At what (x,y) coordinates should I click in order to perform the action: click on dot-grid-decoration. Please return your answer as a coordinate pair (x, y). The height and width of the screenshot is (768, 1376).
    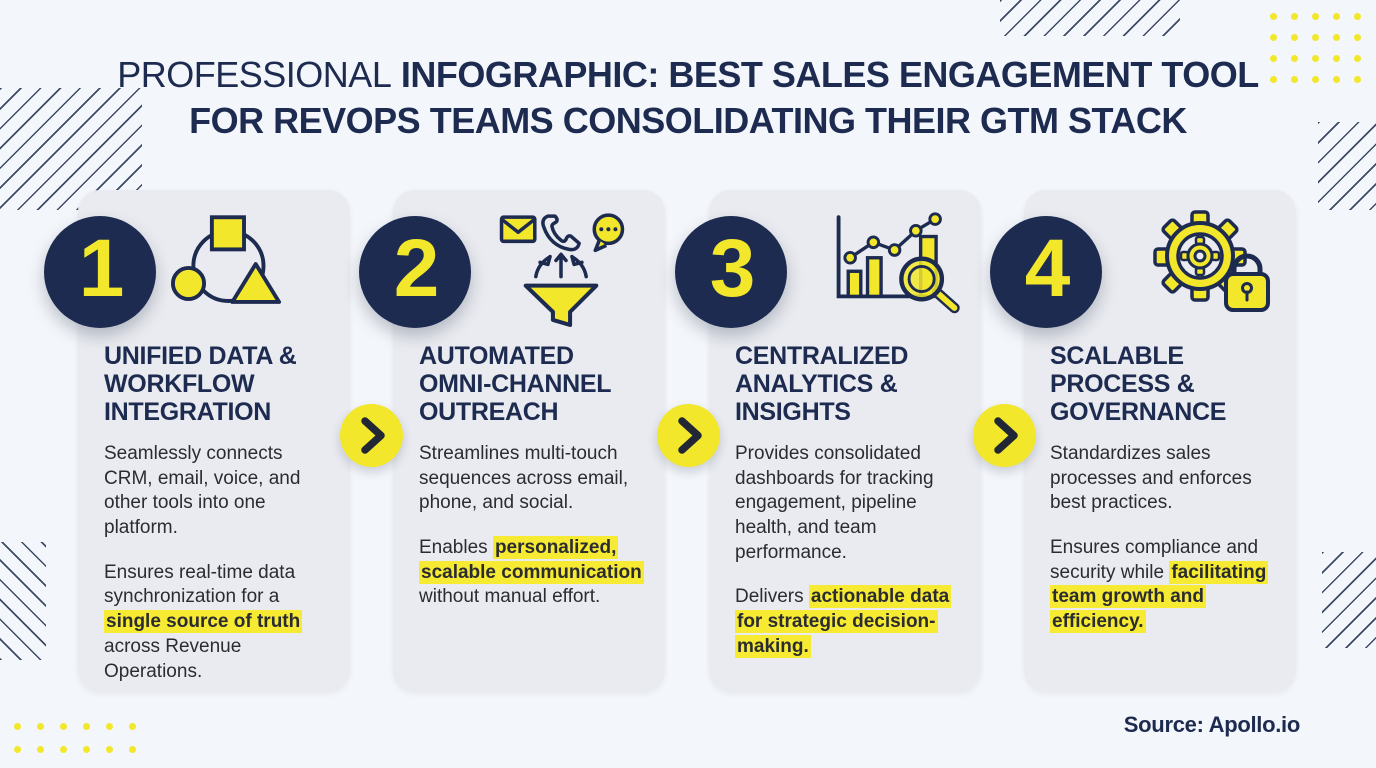
    Looking at the image, I should click on (75, 738).